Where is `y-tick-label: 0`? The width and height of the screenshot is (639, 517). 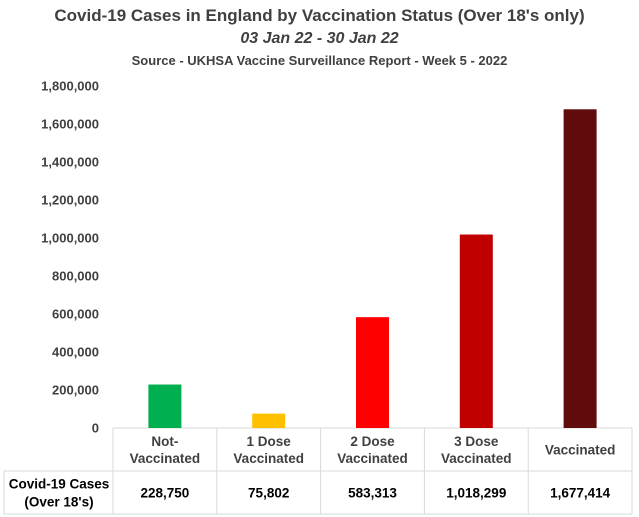 y-tick-label: 0 is located at coordinates (95, 428).